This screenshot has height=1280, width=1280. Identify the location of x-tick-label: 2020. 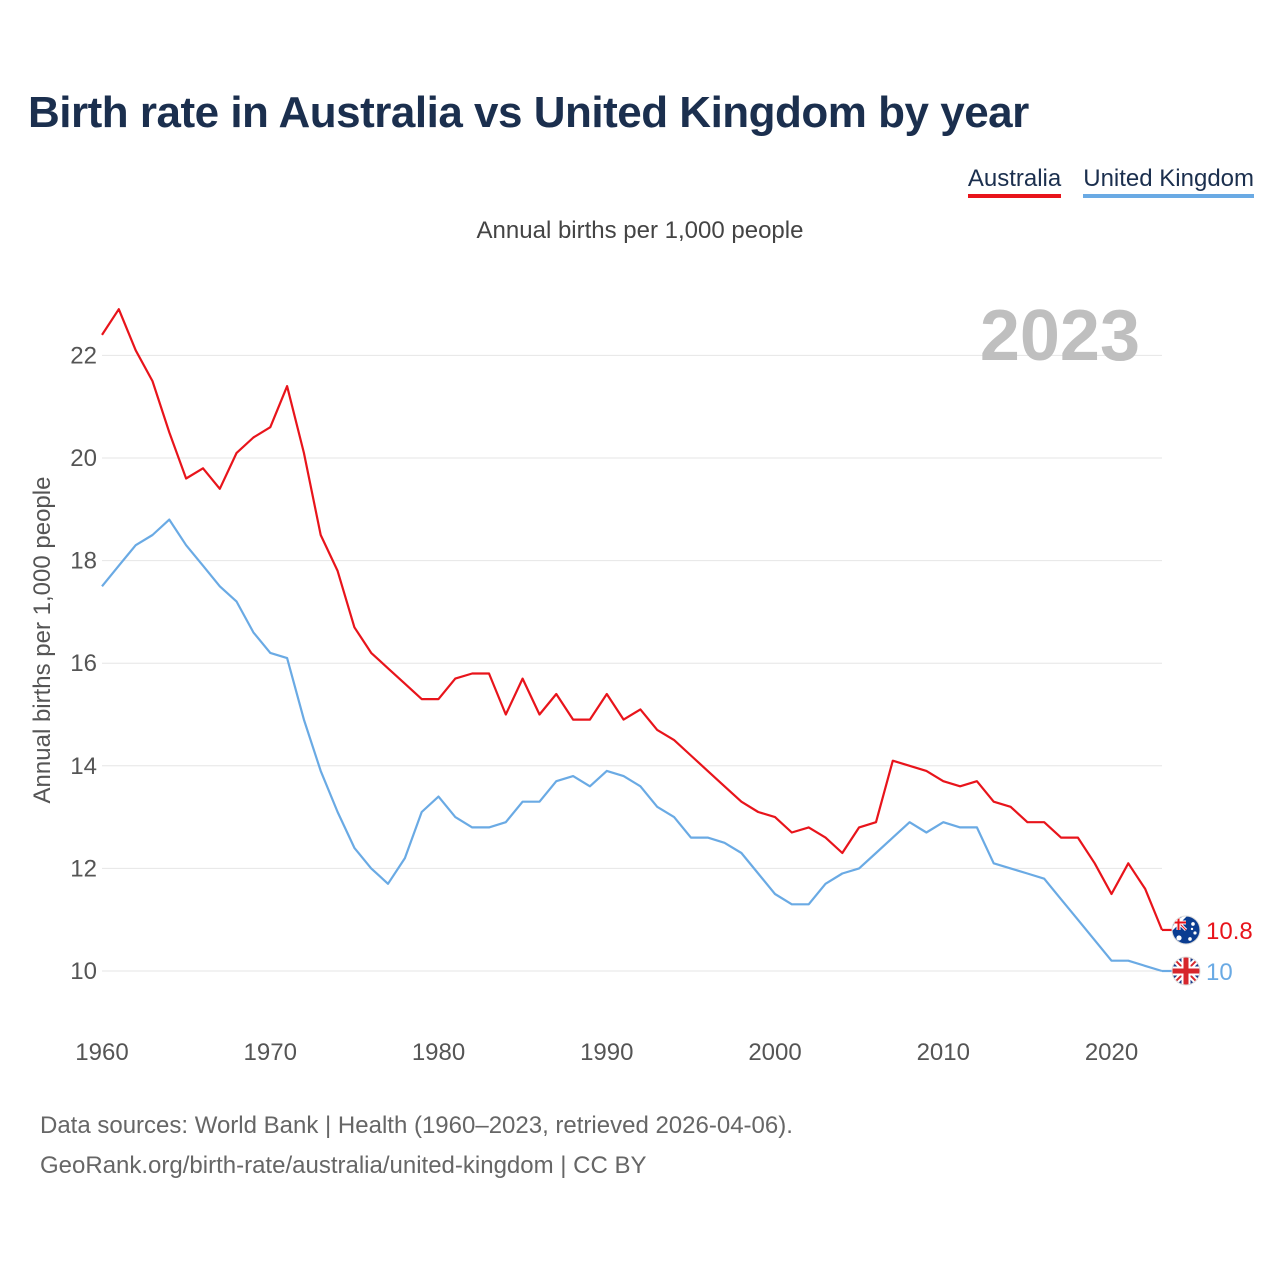
(1111, 1052).